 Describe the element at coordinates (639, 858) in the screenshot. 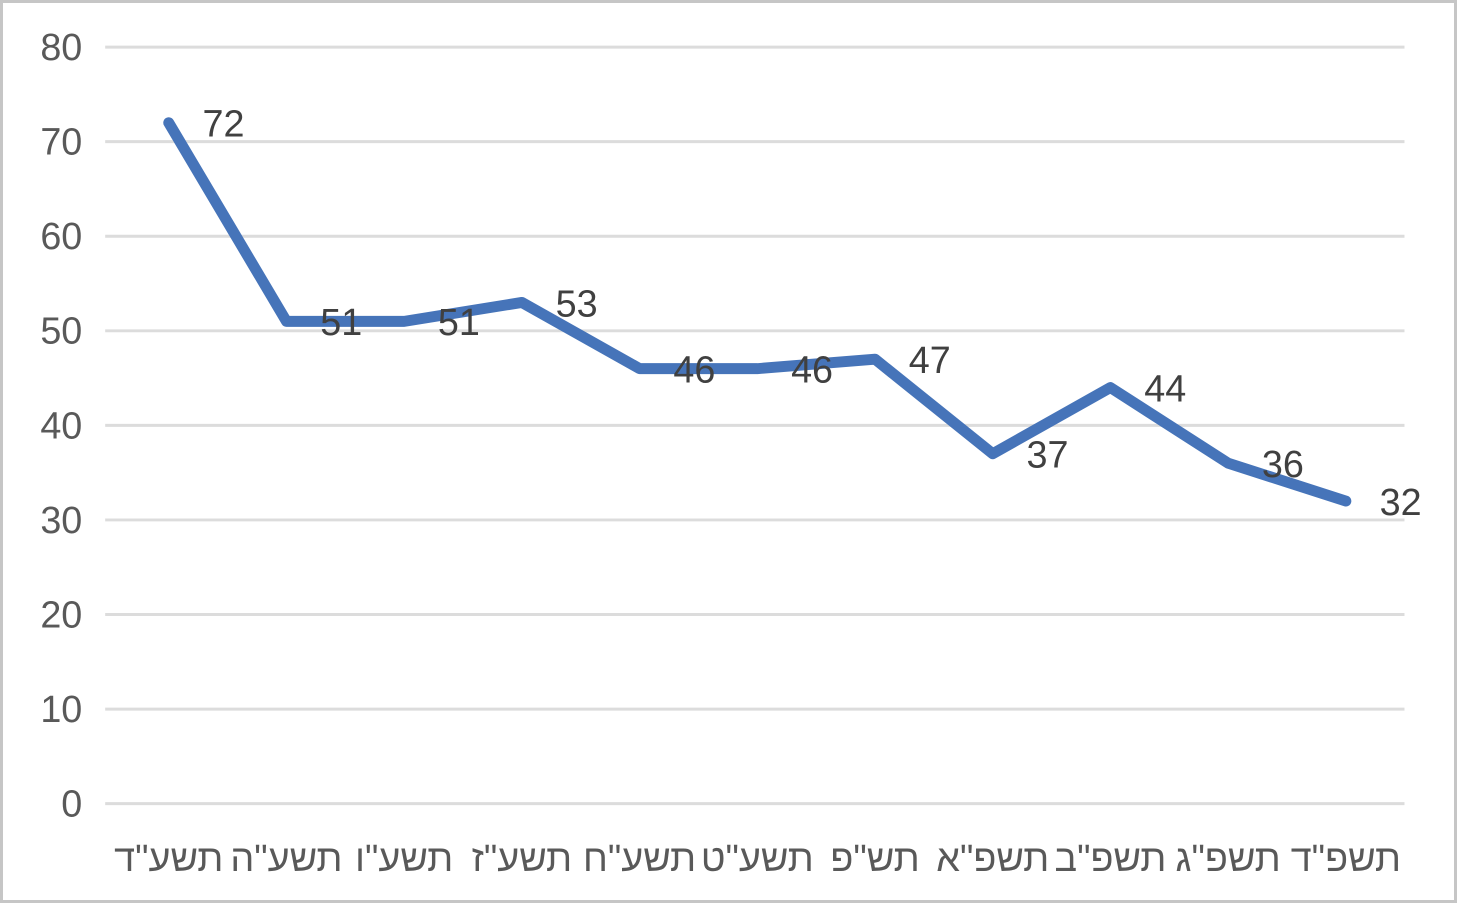

I see `x-axis-category-label: תשע"ח` at that location.